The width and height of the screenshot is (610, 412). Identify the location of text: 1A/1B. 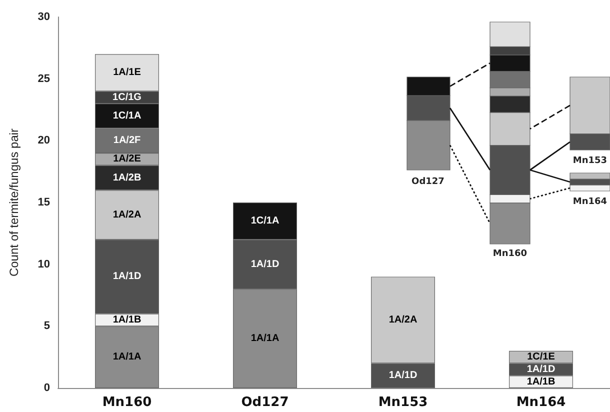
(541, 382).